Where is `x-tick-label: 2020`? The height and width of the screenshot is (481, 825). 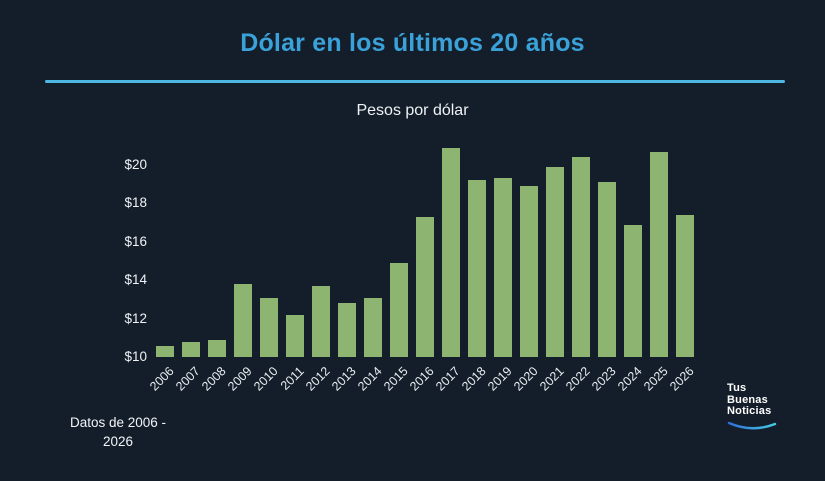
x-tick-label: 2020 is located at coordinates (526, 379).